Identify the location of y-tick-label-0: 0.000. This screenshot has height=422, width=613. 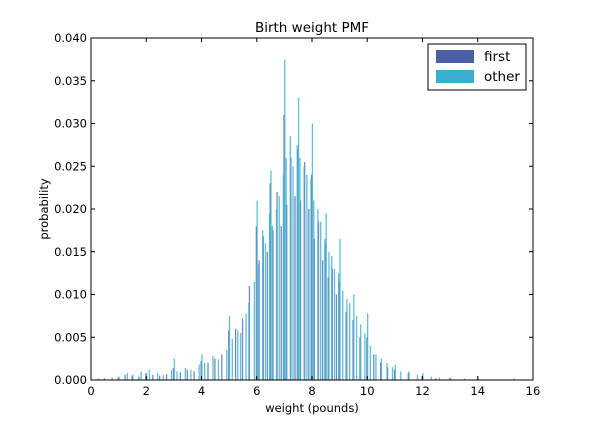
(70, 380).